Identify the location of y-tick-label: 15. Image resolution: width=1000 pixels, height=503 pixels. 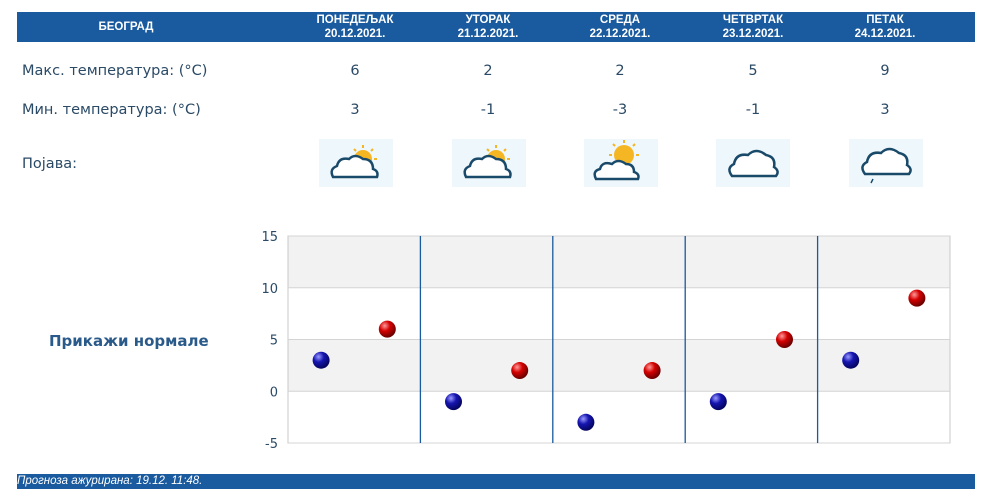
(269, 237).